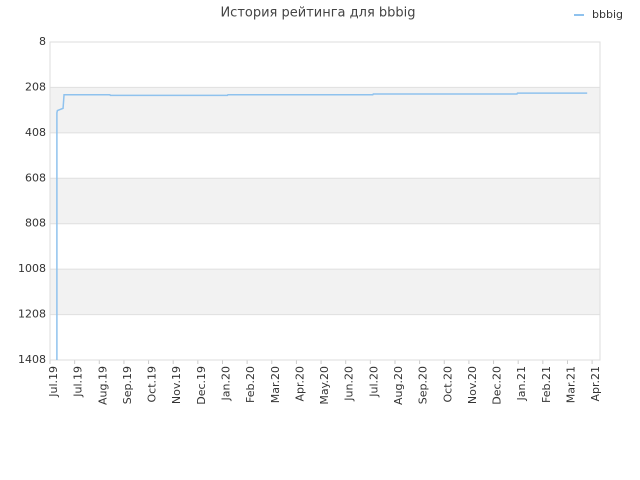 The width and height of the screenshot is (640, 480). Describe the element at coordinates (201, 385) in the screenshot. I see `x-tick-label: Dec.19` at that location.